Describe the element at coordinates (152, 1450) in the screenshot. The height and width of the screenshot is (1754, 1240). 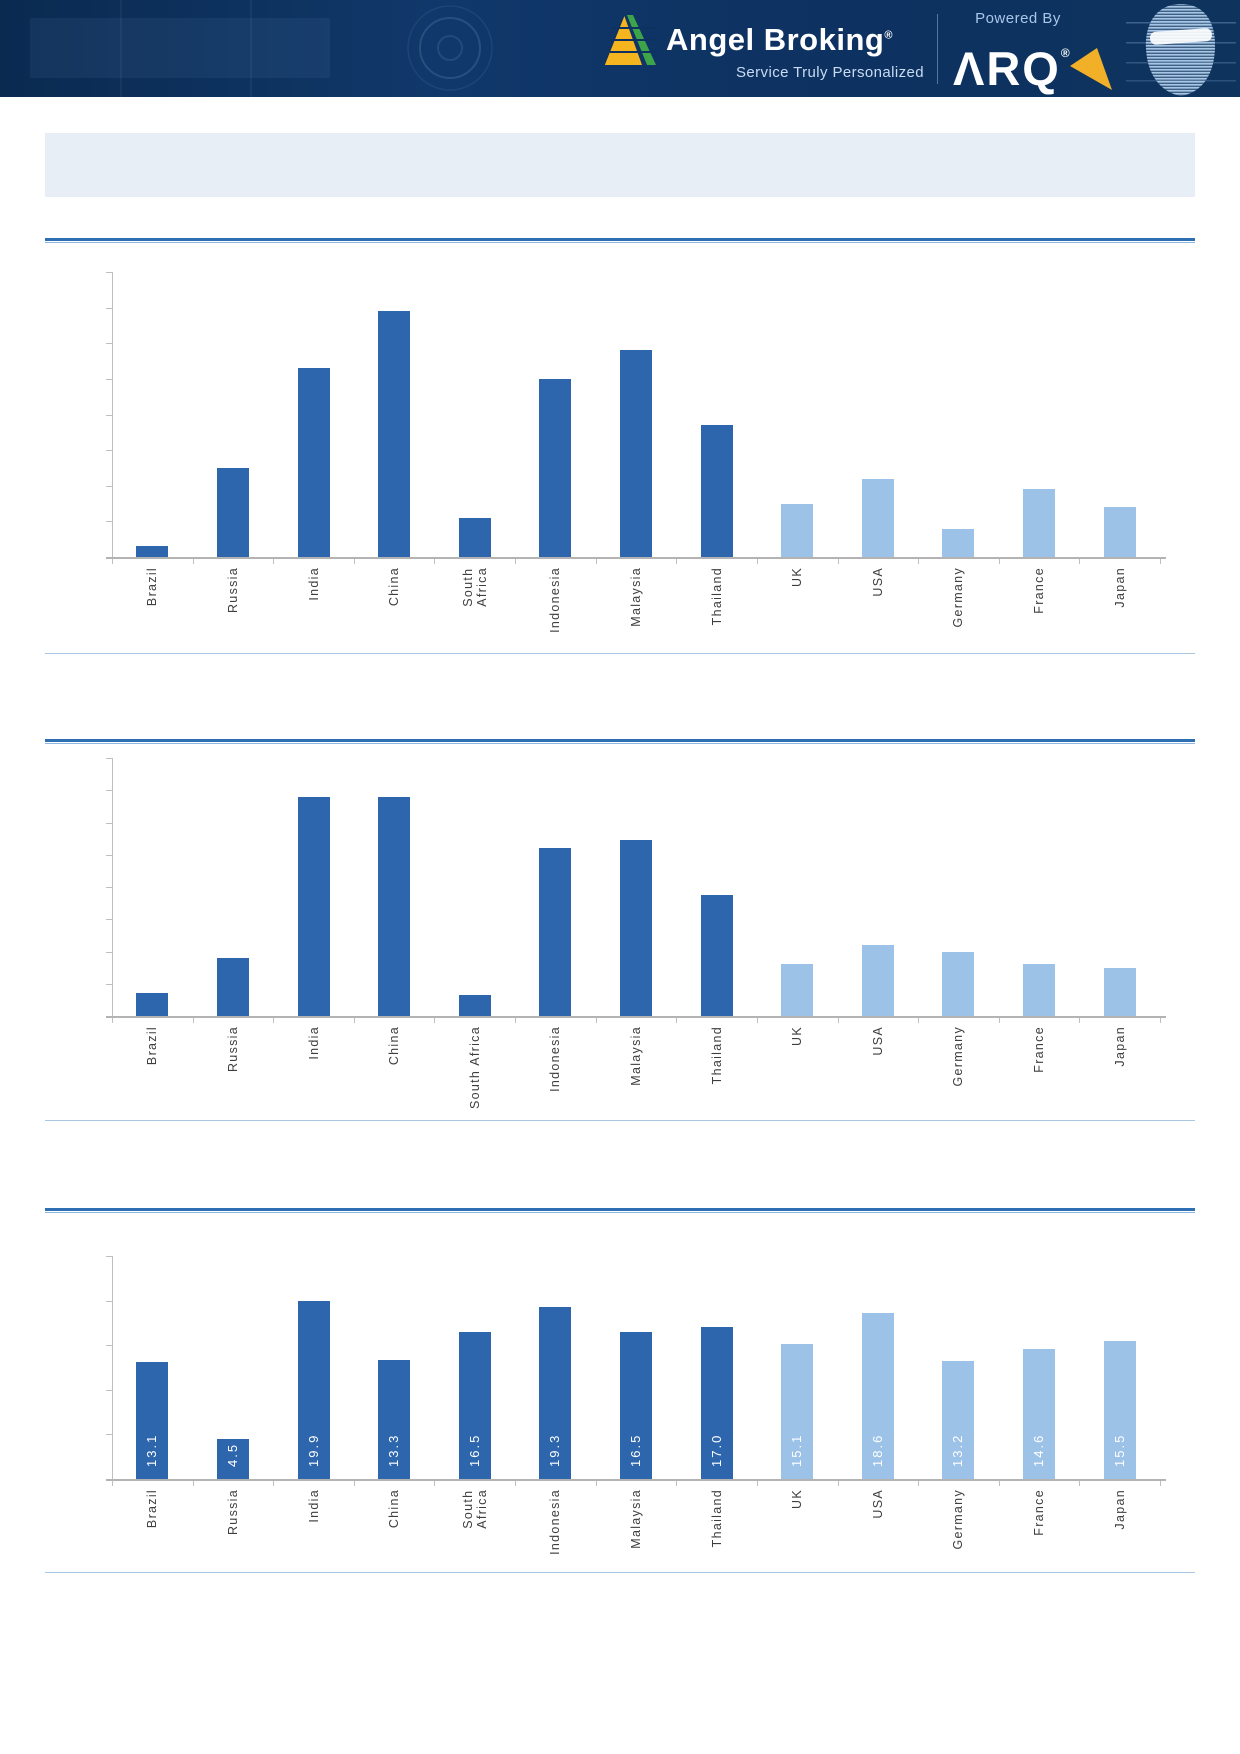
I see `bar-value-label: 13.1` at that location.